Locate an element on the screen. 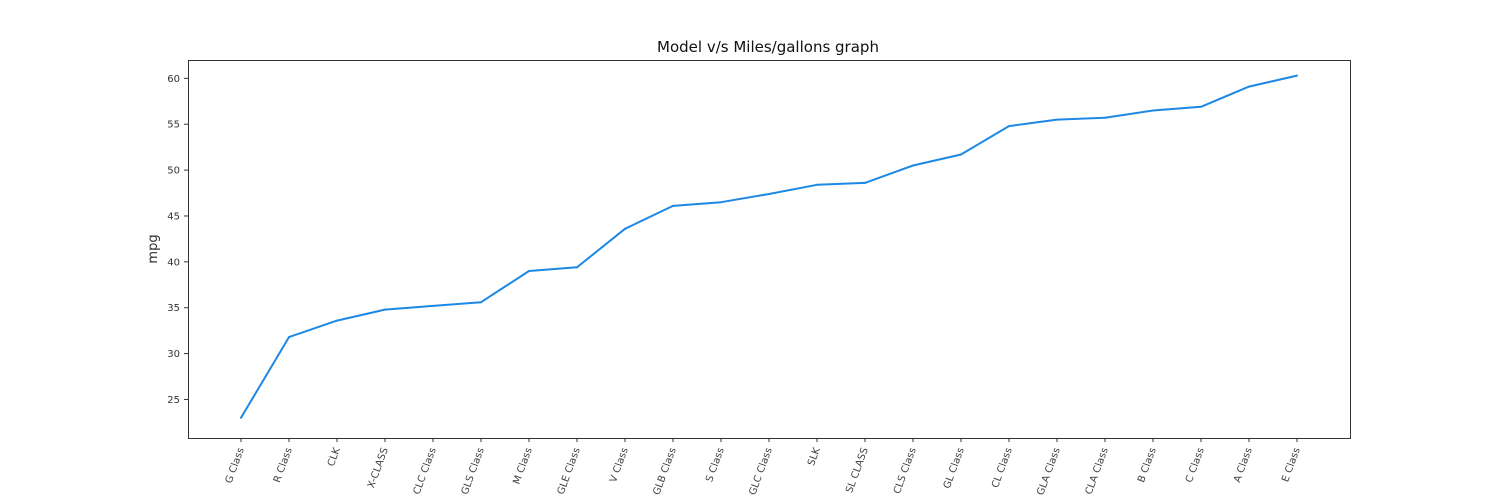 The width and height of the screenshot is (1500, 500). y-tick-label: 45 is located at coordinates (173, 216).